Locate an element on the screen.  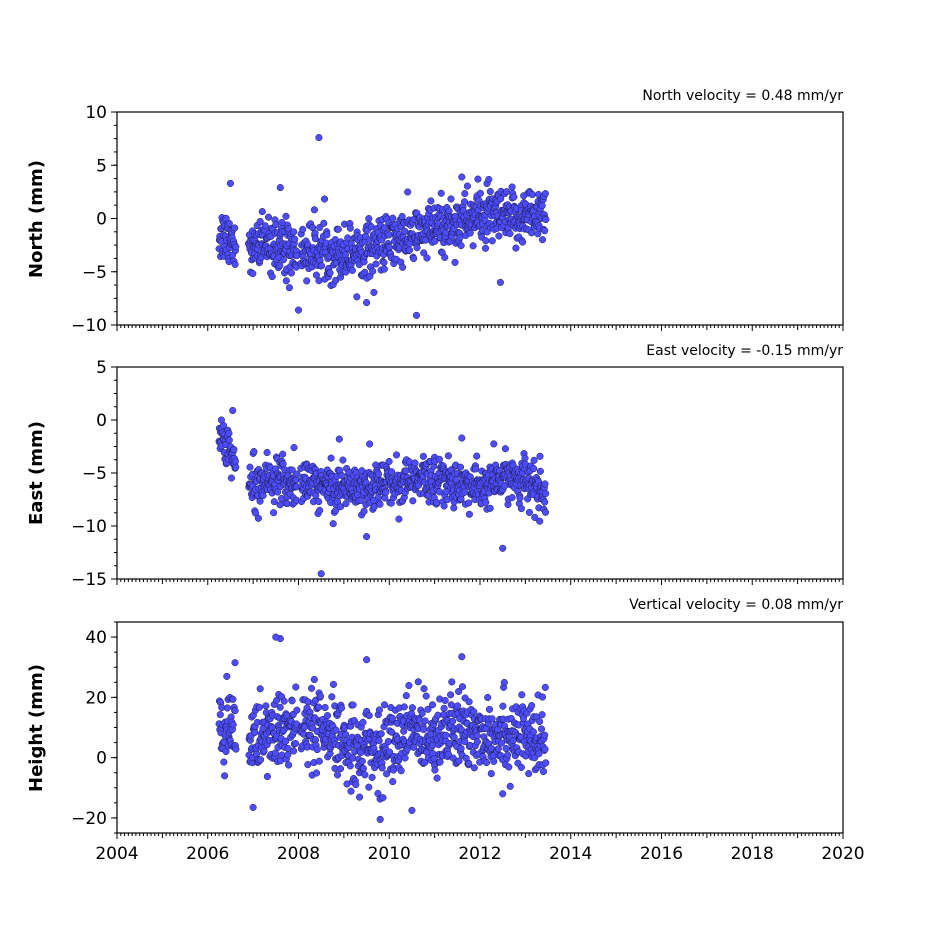
x-tick-label: 2004 is located at coordinates (116, 854).